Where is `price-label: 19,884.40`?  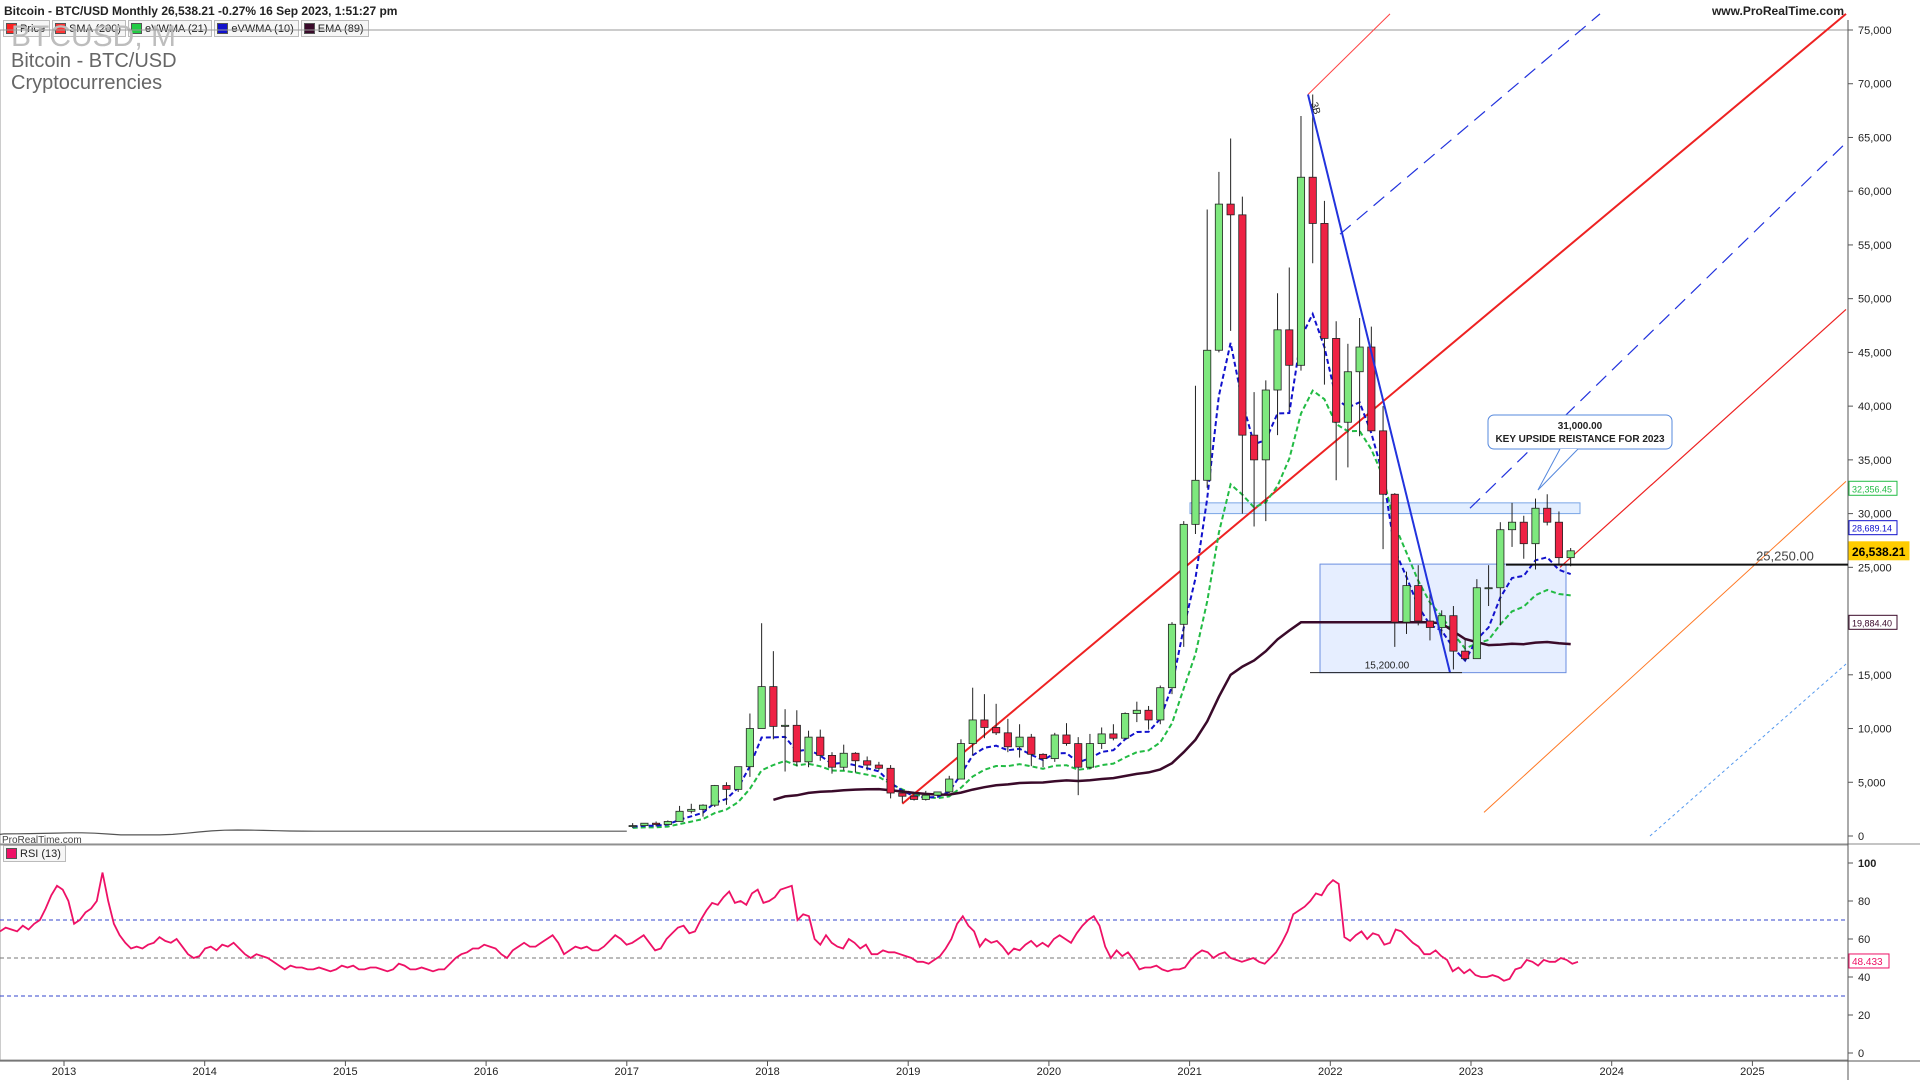
price-label: 19,884.40 is located at coordinates (1872, 623).